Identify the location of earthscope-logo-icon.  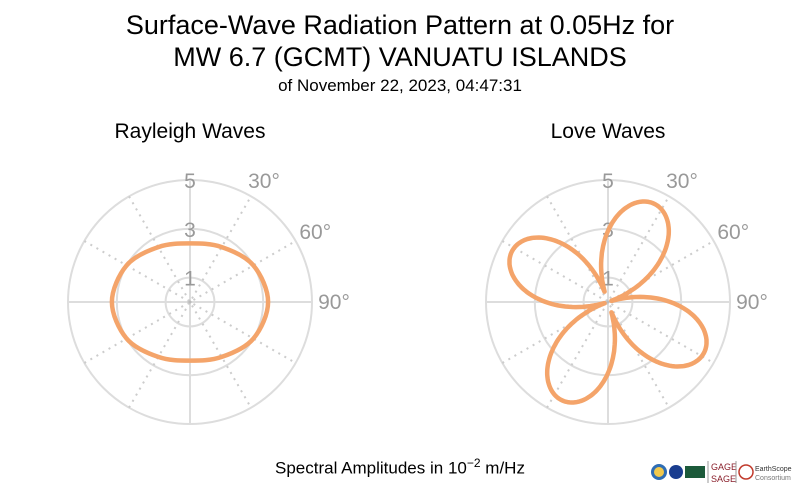
(746, 472).